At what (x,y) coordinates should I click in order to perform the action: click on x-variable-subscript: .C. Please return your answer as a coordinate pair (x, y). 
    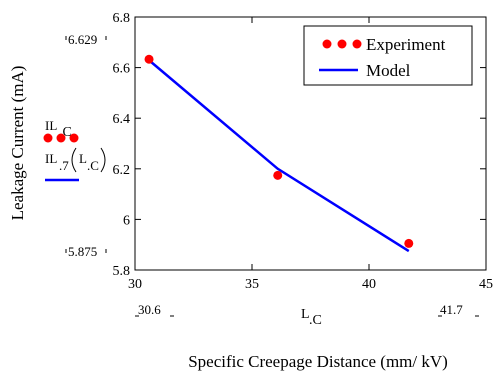
    Looking at the image, I should click on (315, 320).